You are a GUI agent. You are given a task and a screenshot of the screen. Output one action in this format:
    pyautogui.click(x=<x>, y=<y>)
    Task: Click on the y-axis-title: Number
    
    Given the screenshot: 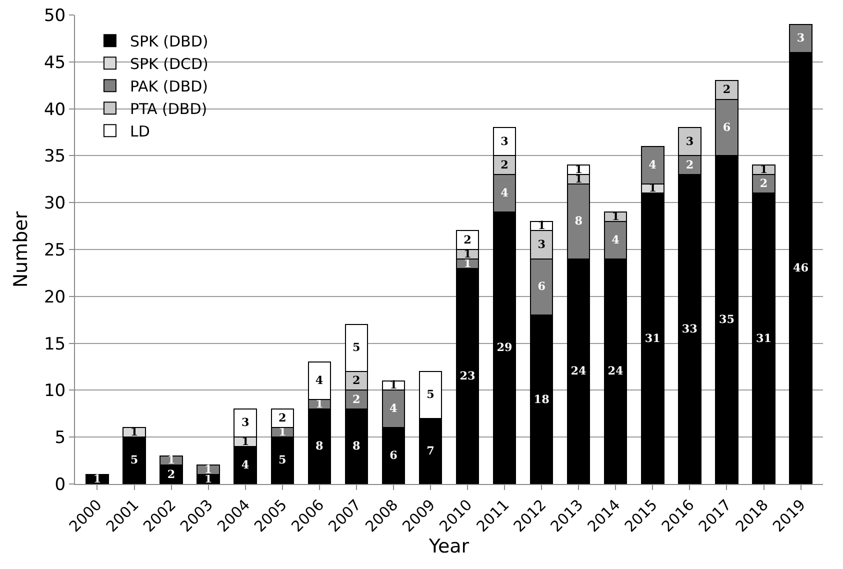 What is the action you would take?
    pyautogui.click(x=21, y=249)
    